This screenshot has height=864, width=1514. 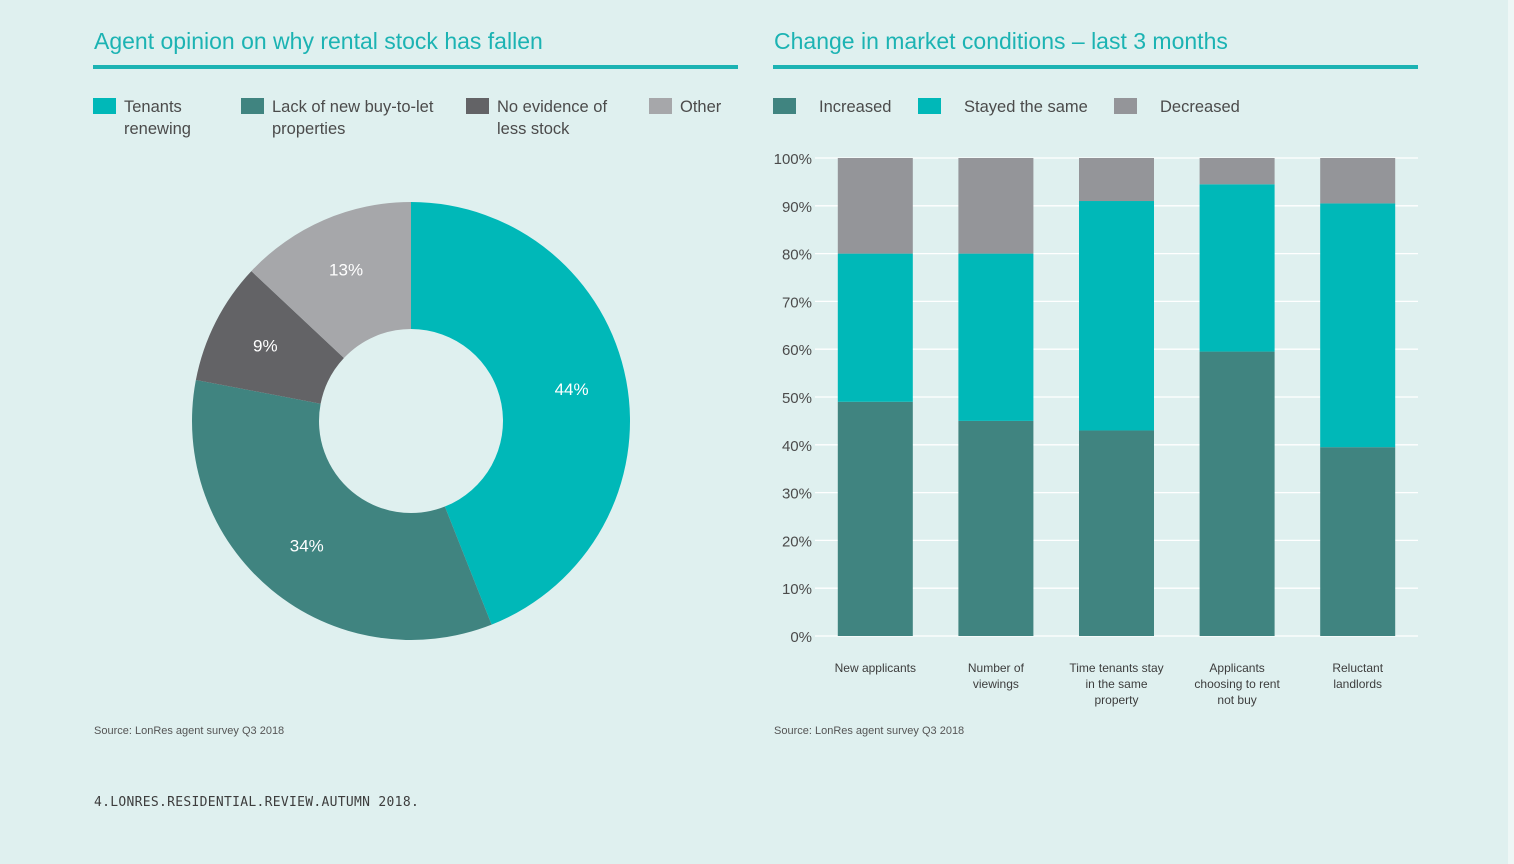 I want to click on legend-swatch-no-evidence-of-less-stock, so click(x=477, y=106).